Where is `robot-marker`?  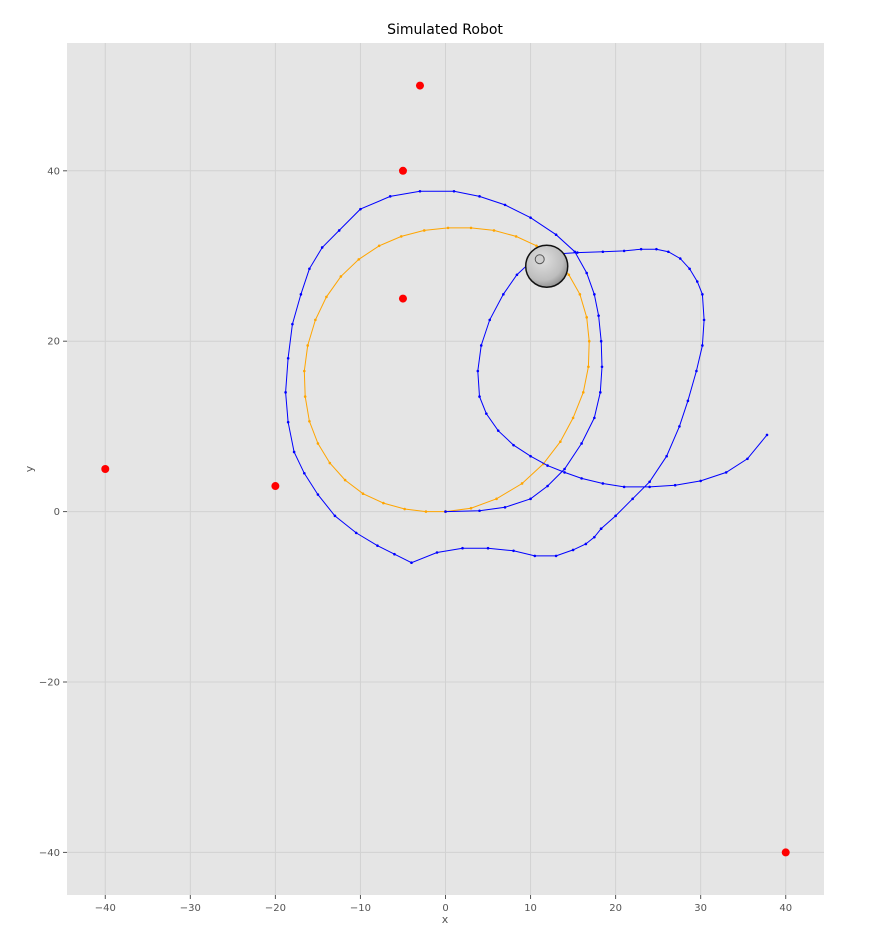 robot-marker is located at coordinates (546, 266).